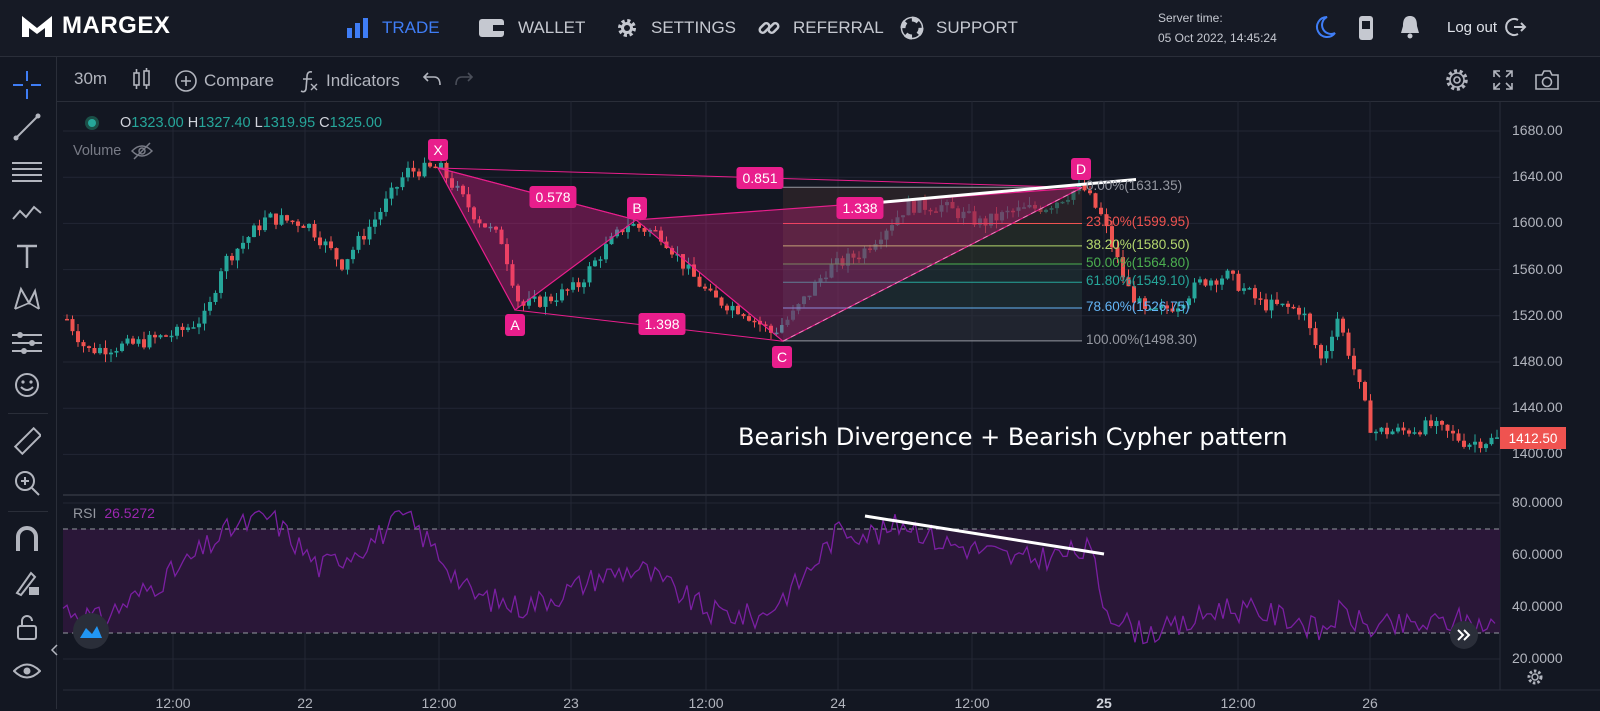 Image resolution: width=1600 pixels, height=711 pixels. I want to click on nav-trade: TRADE, so click(393, 28).